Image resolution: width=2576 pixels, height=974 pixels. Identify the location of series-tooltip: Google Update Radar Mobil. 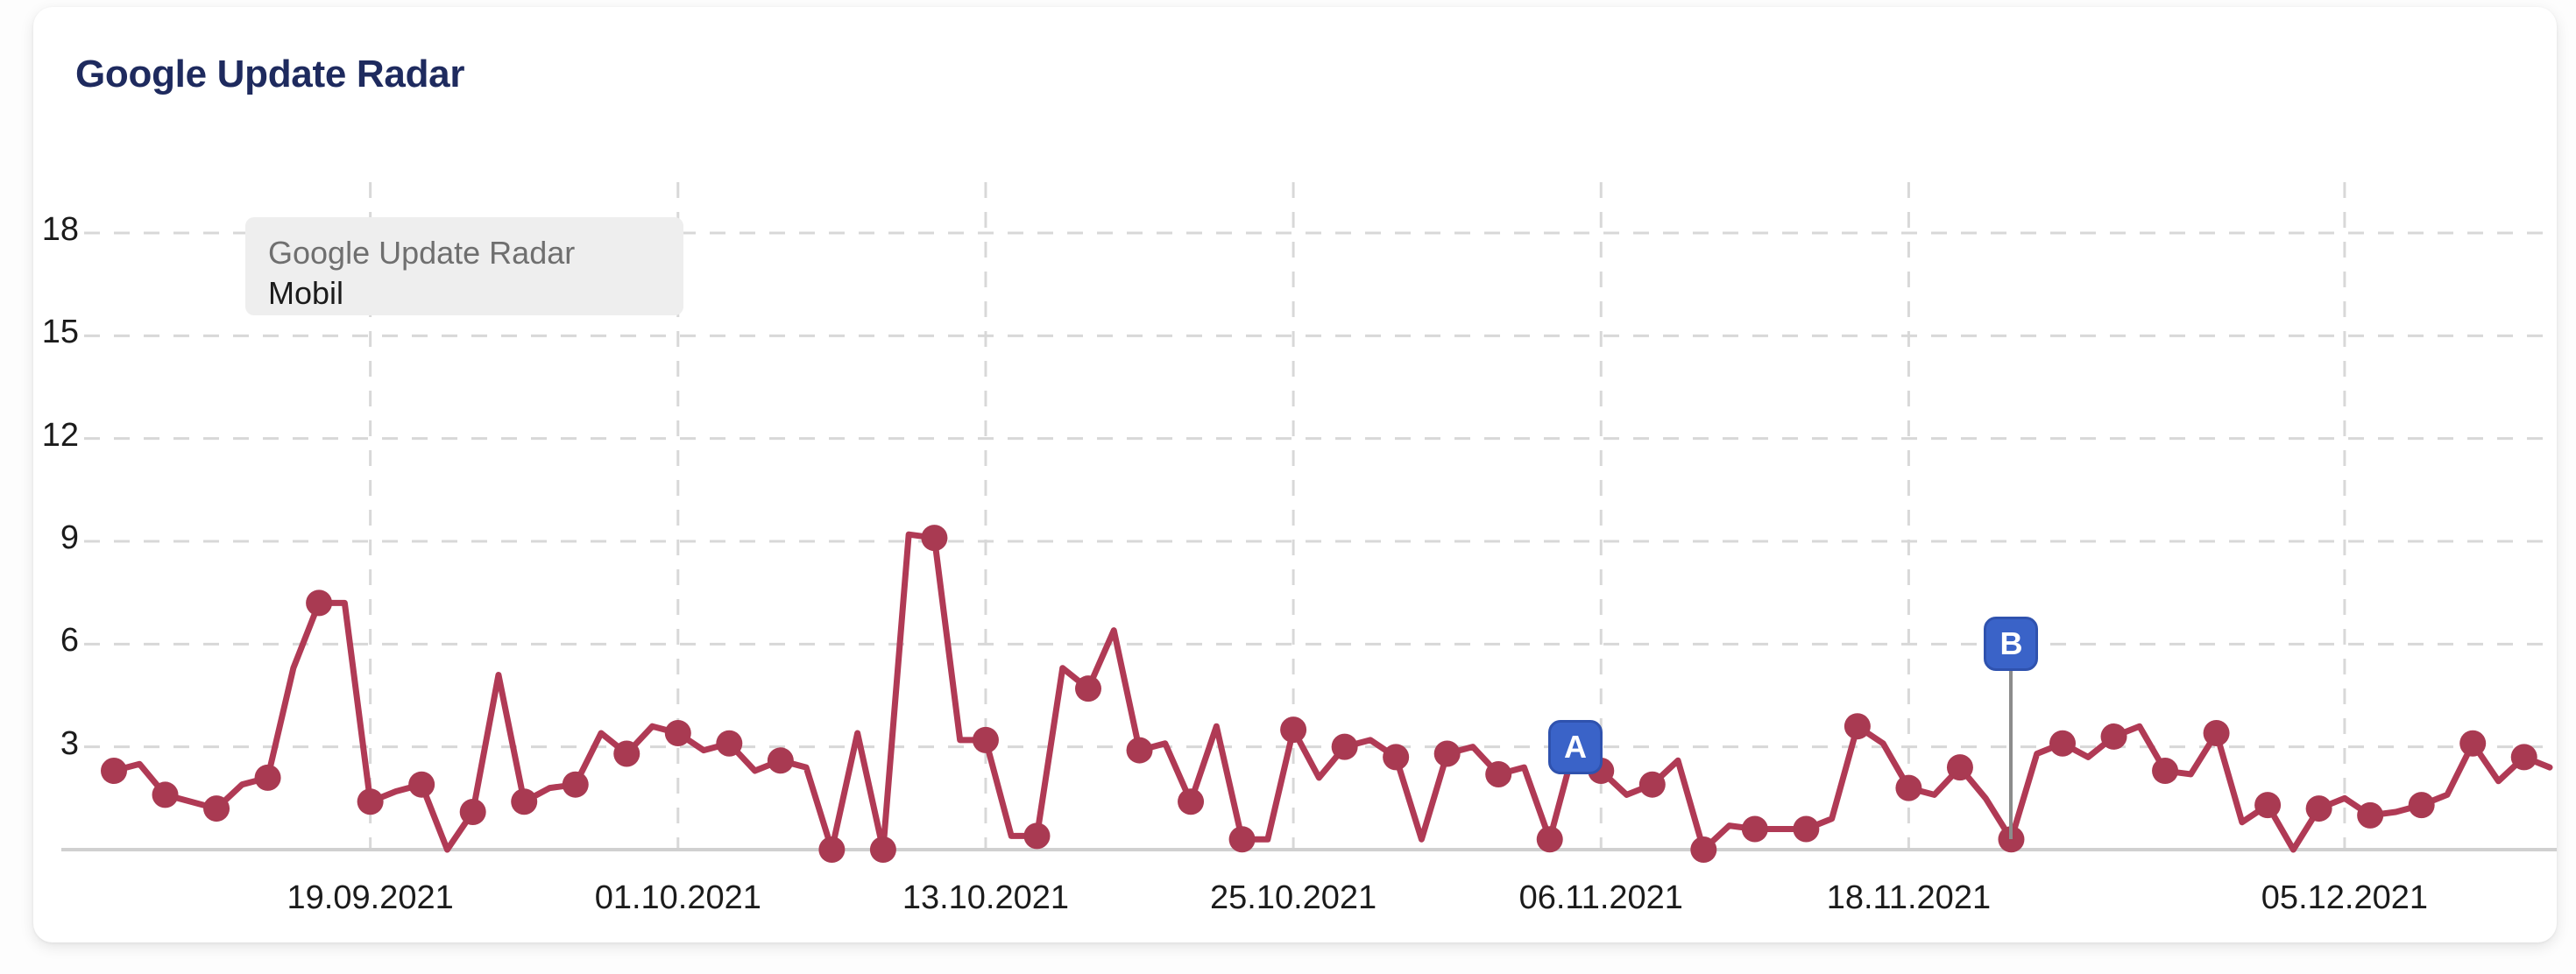
(464, 266).